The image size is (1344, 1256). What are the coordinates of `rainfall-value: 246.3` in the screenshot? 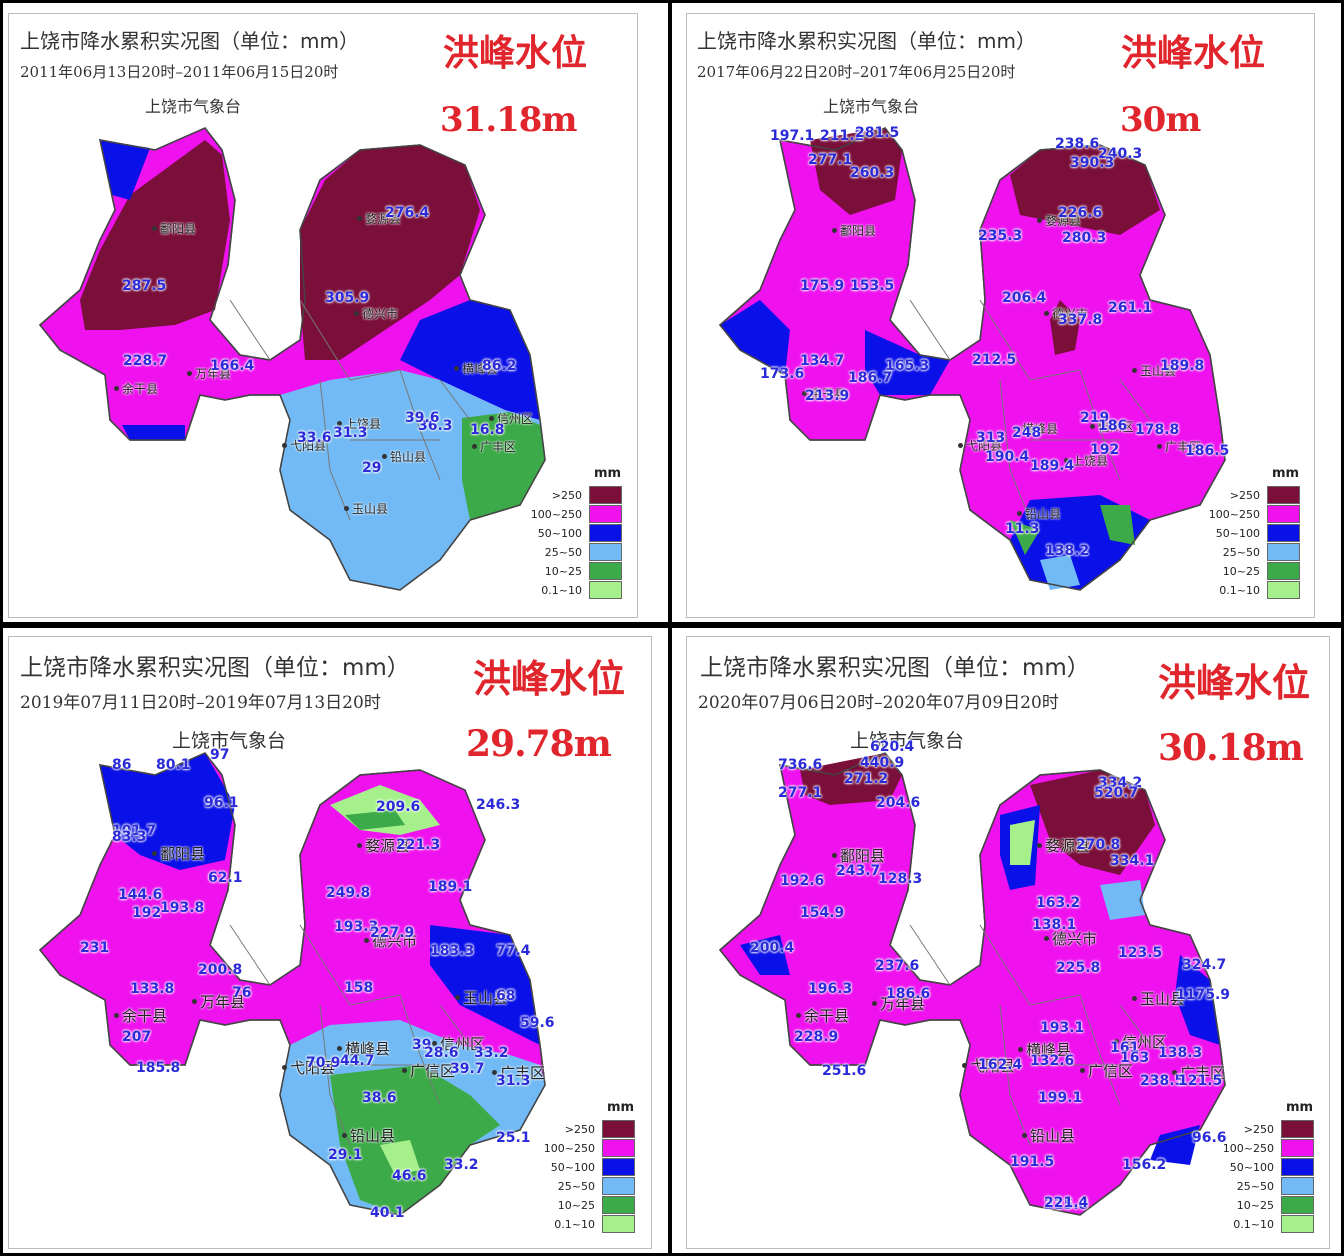 It's located at (498, 805).